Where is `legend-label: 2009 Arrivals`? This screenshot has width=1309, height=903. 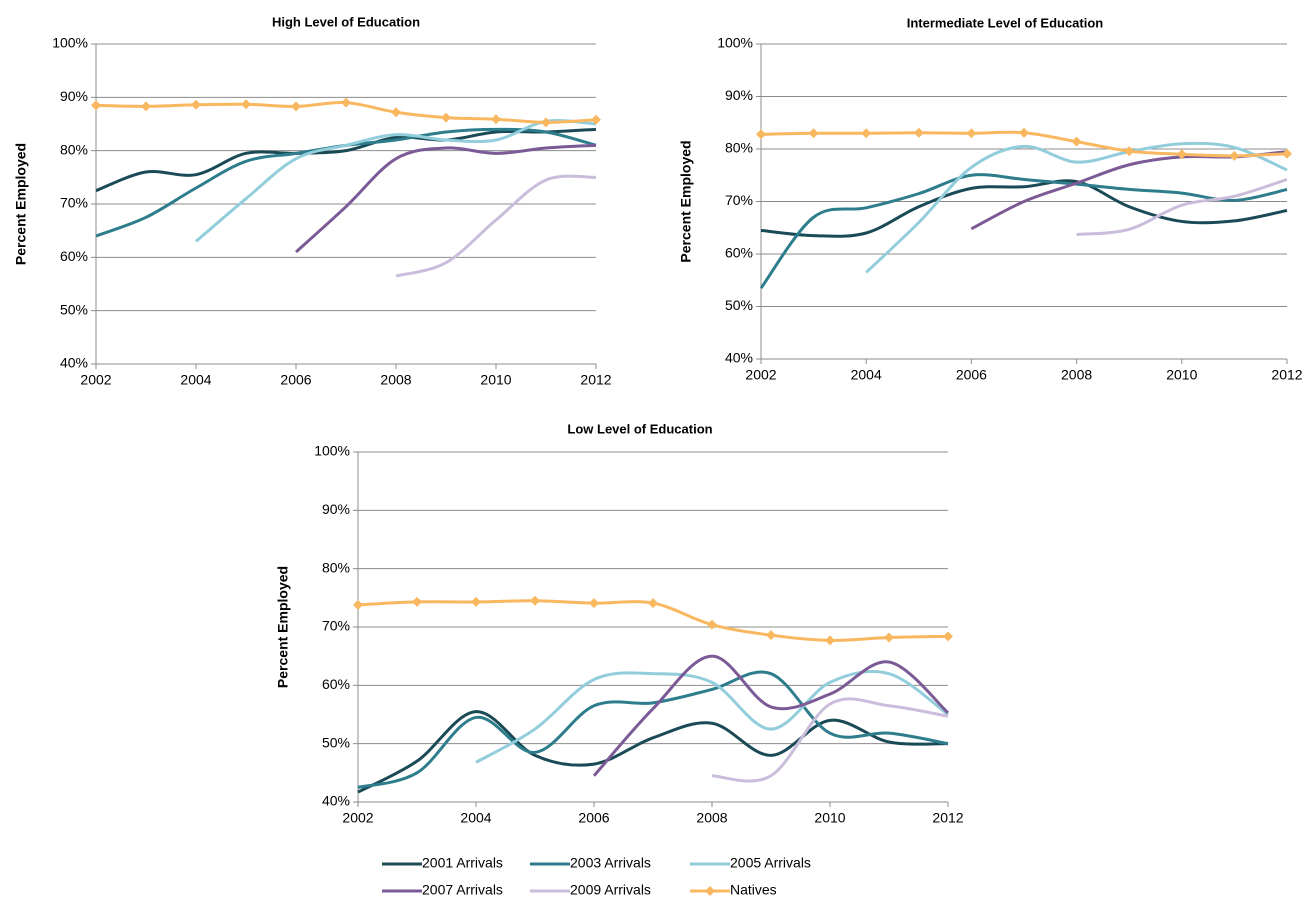
legend-label: 2009 Arrivals is located at coordinates (610, 890).